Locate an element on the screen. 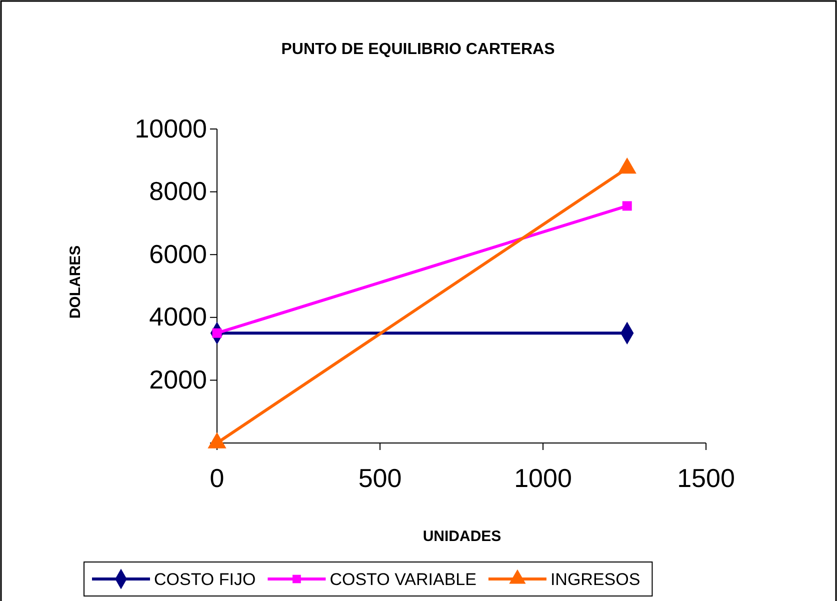 The height and width of the screenshot is (601, 837). x-tick-label: 0 is located at coordinates (217, 477).